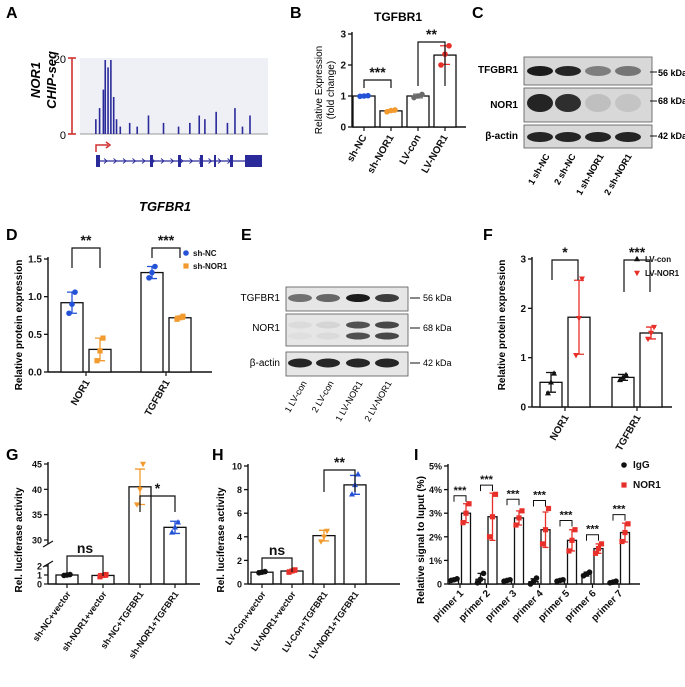 Image resolution: width=685 pixels, height=687 pixels. I want to click on panel-i-y-tick-label: 0, so click(439, 585).